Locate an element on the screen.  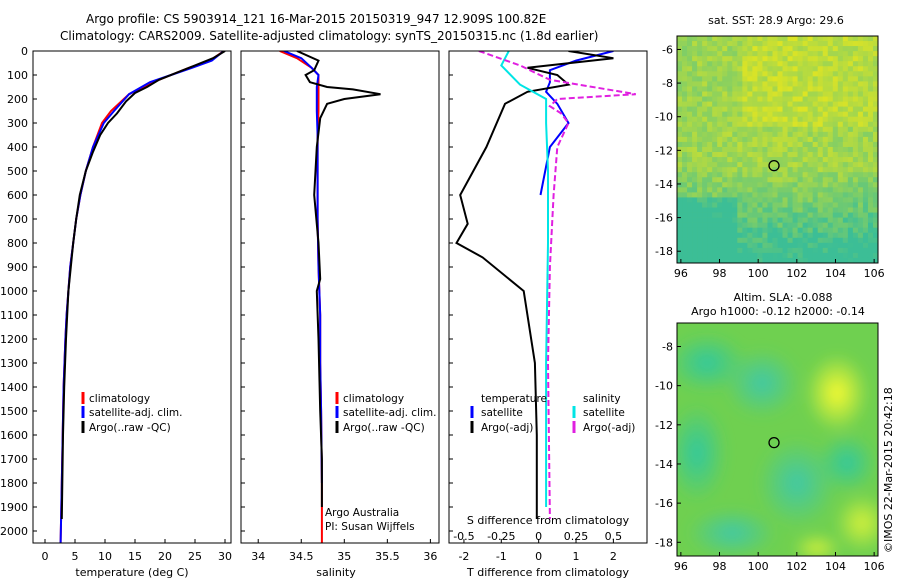
salinity-series-argo-raw-qc- is located at coordinates (338, 279).